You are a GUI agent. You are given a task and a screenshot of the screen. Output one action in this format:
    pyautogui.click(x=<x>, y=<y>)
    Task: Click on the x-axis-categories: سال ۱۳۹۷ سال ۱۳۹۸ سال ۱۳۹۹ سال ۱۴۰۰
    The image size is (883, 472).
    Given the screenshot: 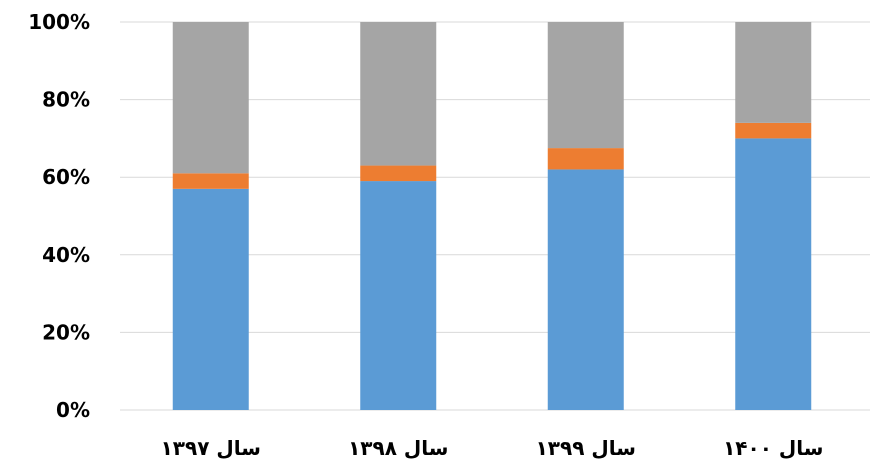 What is the action you would take?
    pyautogui.click(x=492, y=448)
    